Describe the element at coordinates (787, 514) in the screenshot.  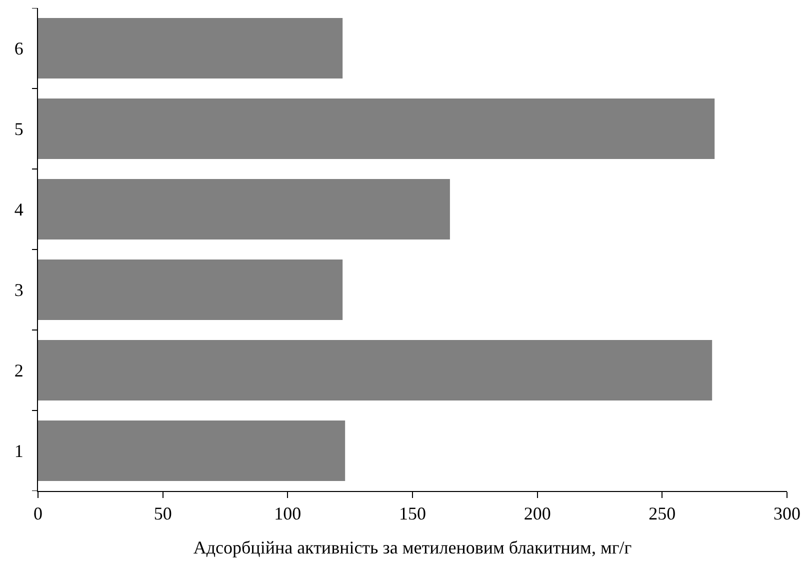
I see `x-tick-label: 300` at that location.